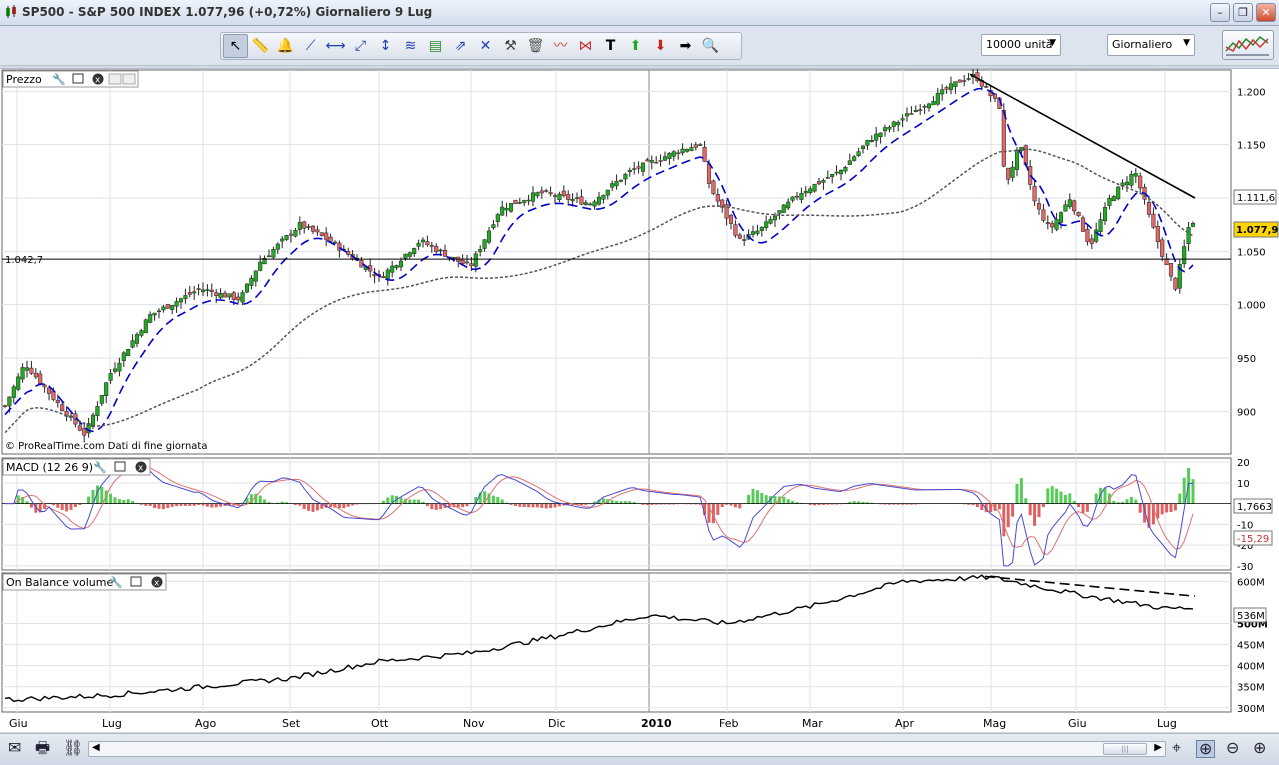  I want to click on copyright-text: © ProRealTime.com Dati di fine giornata, so click(106, 446).